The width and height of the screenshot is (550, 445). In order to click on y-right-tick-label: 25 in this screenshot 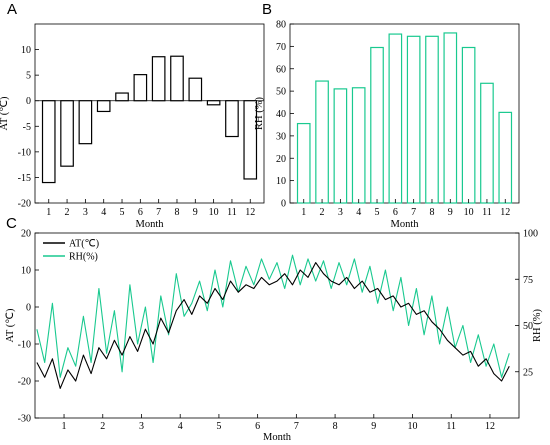, I will do `click(528, 372)`.